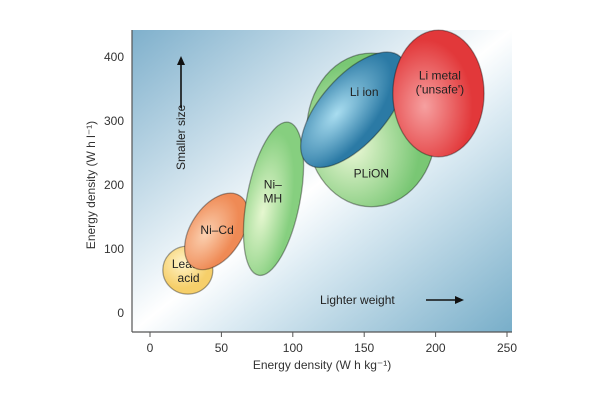 This screenshot has width=600, height=400. I want to click on y-tick-label: 0, so click(120, 313).